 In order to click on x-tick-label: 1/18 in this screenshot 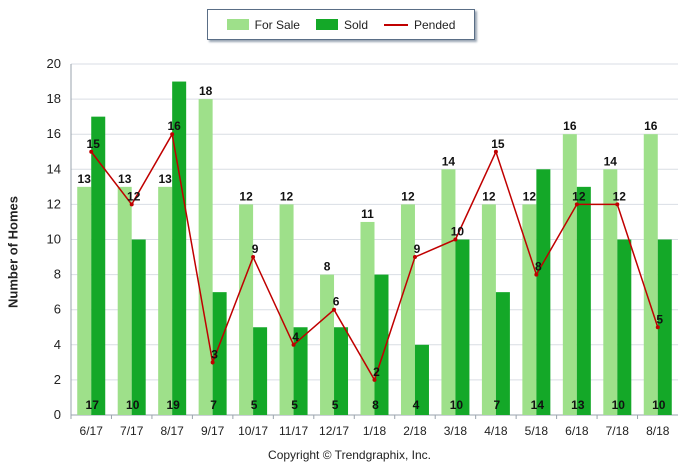, I will do `click(375, 431)`.